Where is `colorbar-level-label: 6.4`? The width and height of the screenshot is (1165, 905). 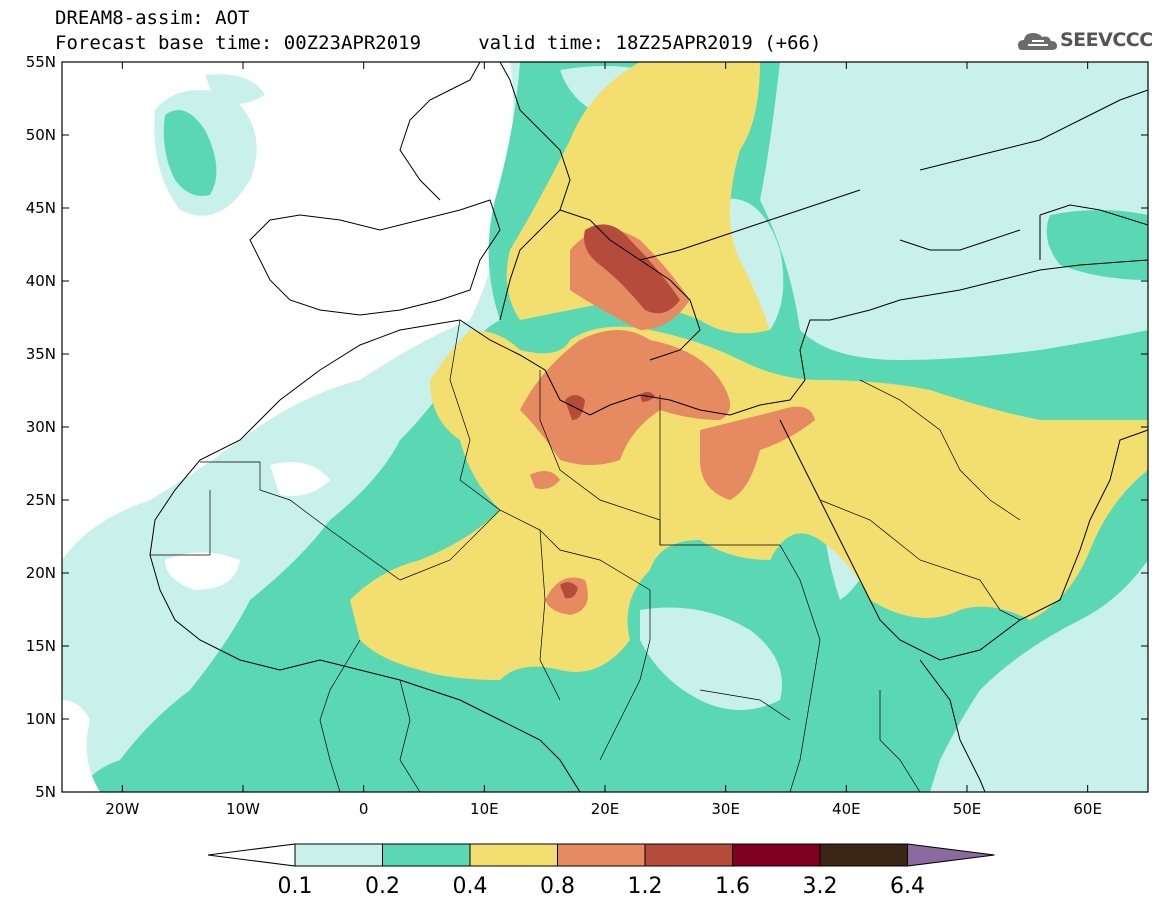 colorbar-level-label: 6.4 is located at coordinates (907, 886).